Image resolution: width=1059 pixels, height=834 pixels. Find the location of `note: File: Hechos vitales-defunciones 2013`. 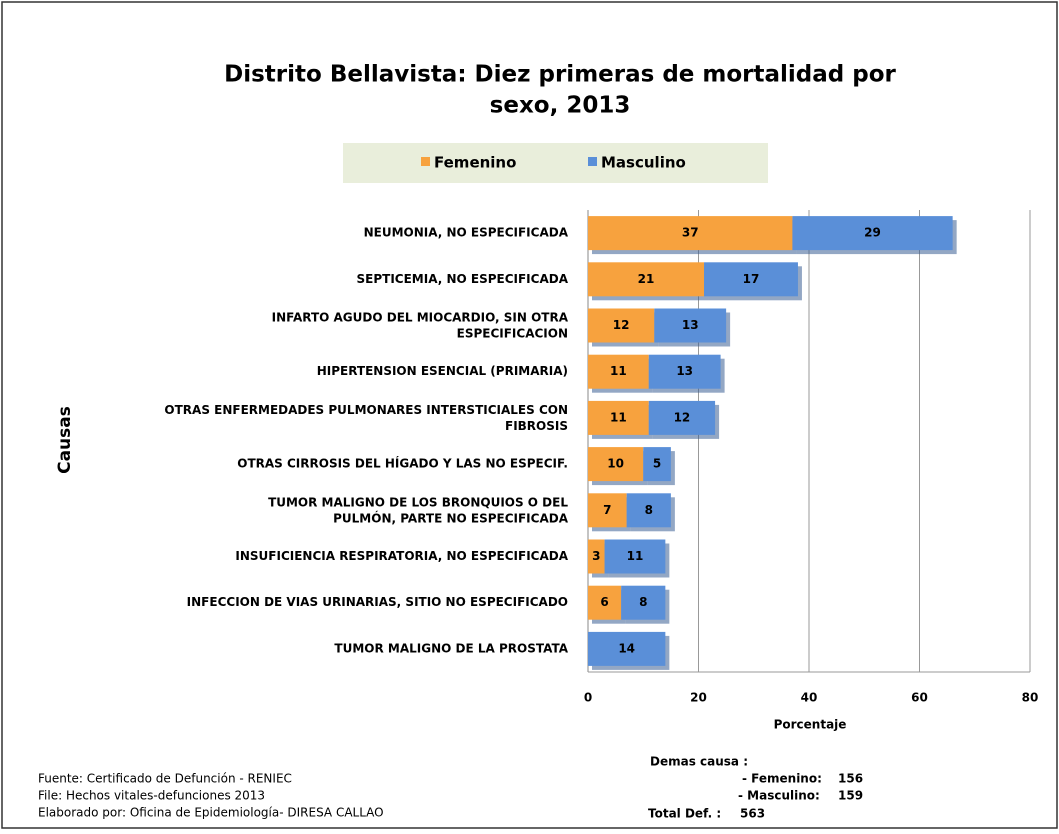

note: File: Hechos vitales-defunciones 2013 is located at coordinates (151, 796).